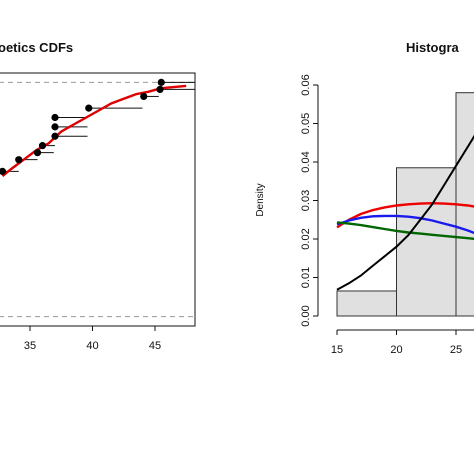 The height and width of the screenshot is (474, 474). I want to click on histogram-title: Histogra, so click(433, 47).